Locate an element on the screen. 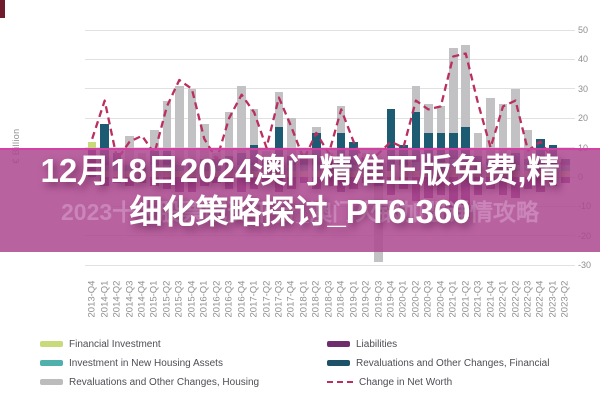  x-tick-label: 2014-Q4 is located at coordinates (142, 299).